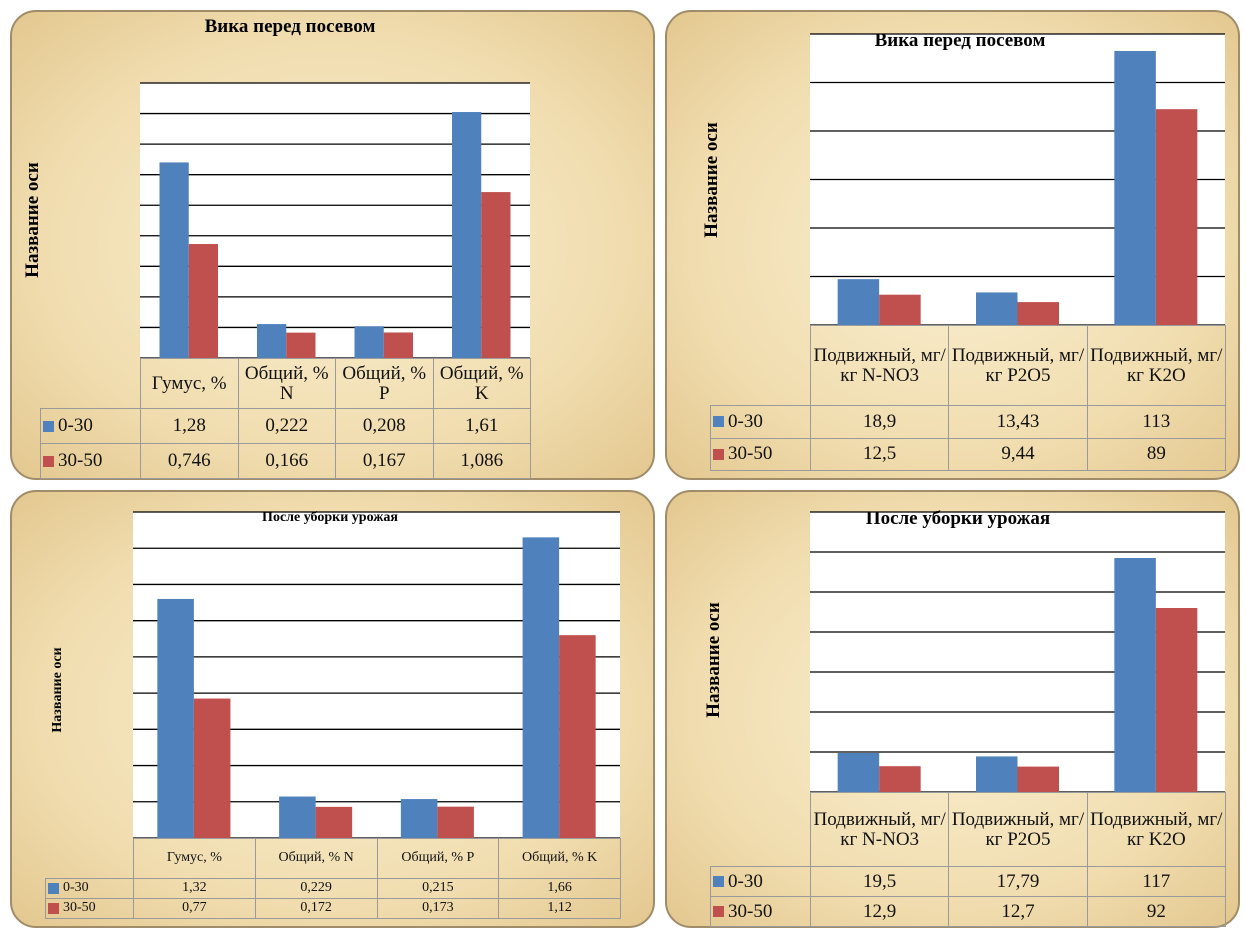 The image size is (1246, 933). Describe the element at coordinates (880, 881) in the screenshot. I see `value-label: 19,5` at that location.